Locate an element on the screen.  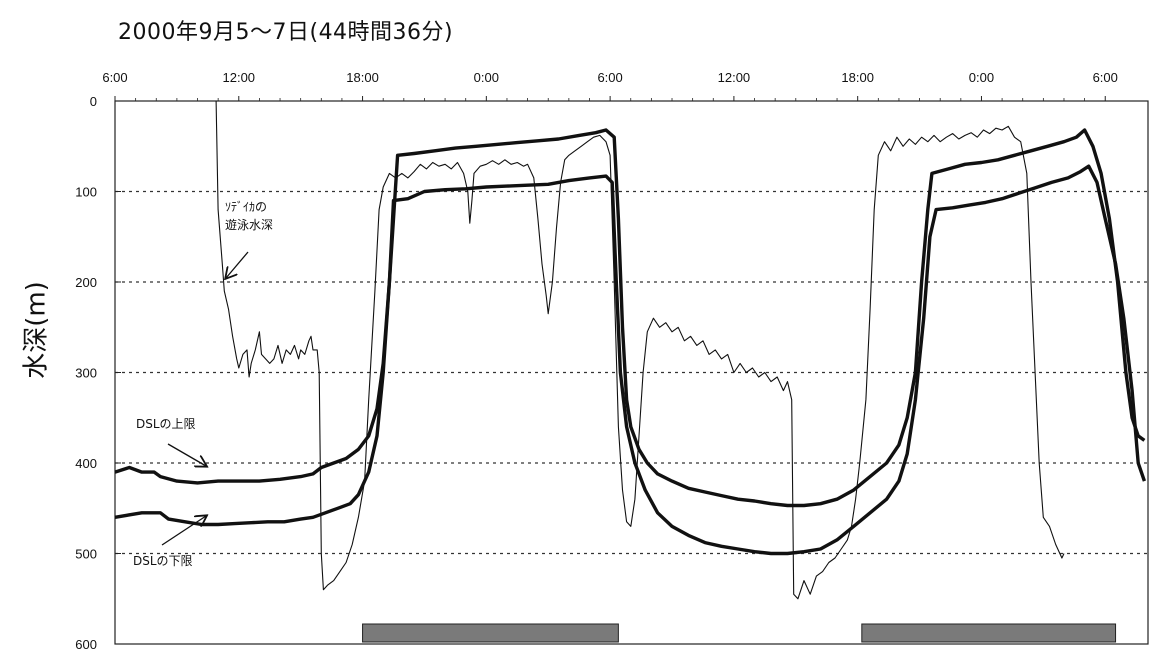
annotation-text-0-0: ｿﾃﾞｲｶの is located at coordinates (246, 207).